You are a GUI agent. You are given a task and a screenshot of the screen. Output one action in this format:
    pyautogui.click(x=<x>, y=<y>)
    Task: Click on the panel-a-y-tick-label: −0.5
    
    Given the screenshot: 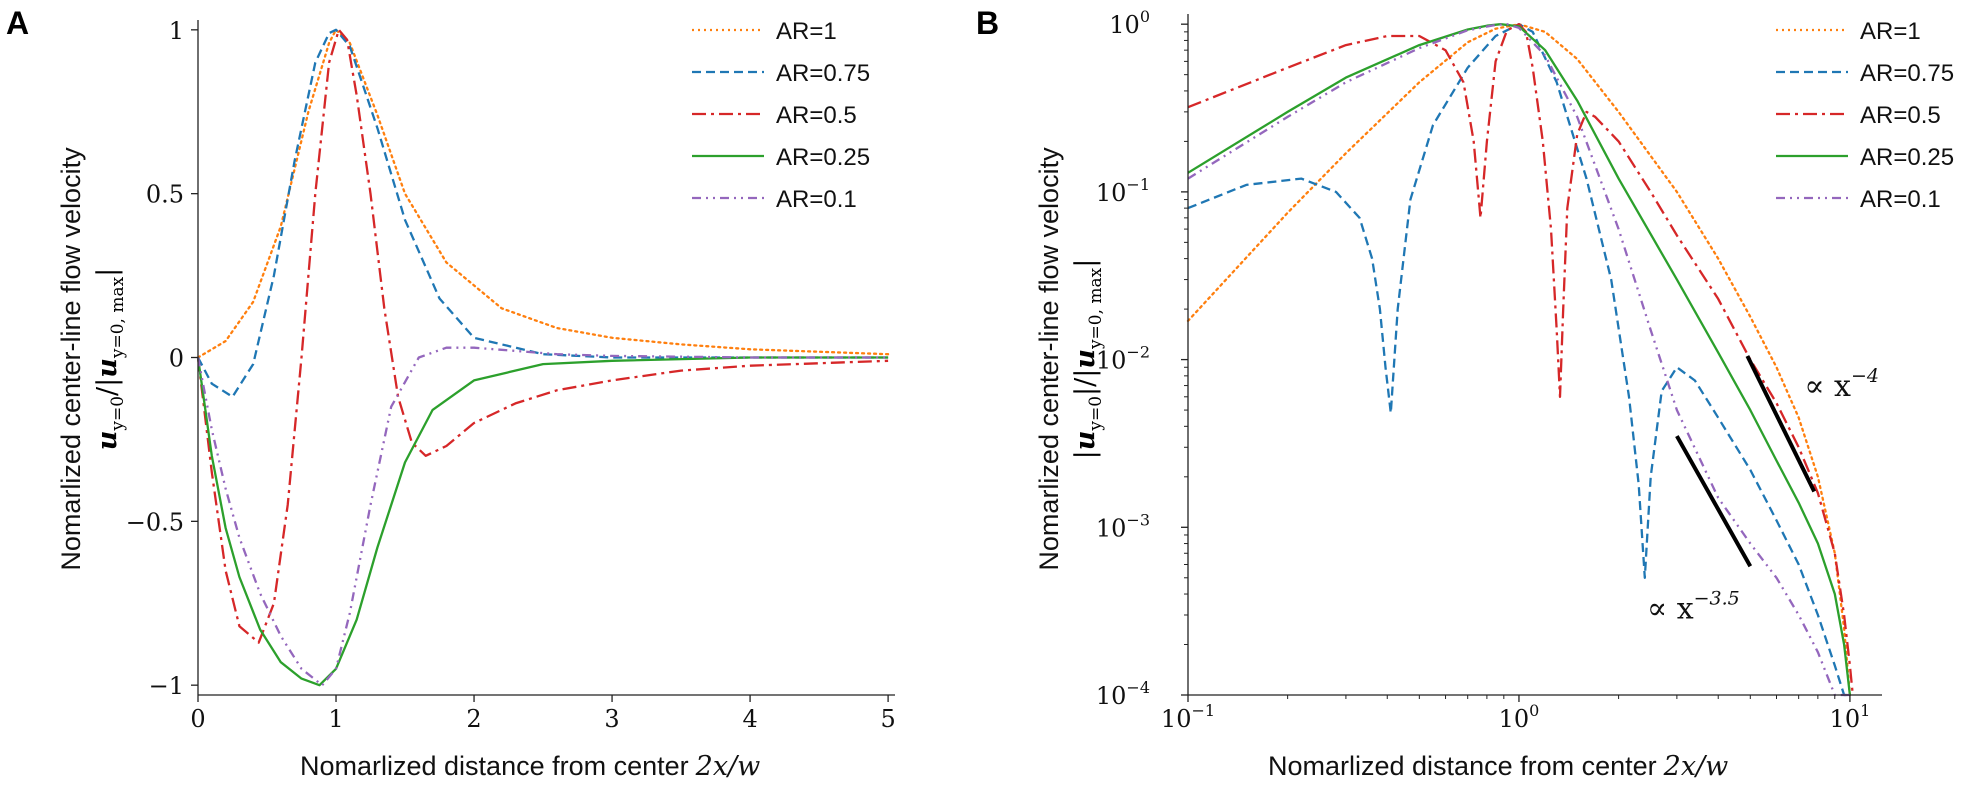 What is the action you would take?
    pyautogui.click(x=155, y=522)
    